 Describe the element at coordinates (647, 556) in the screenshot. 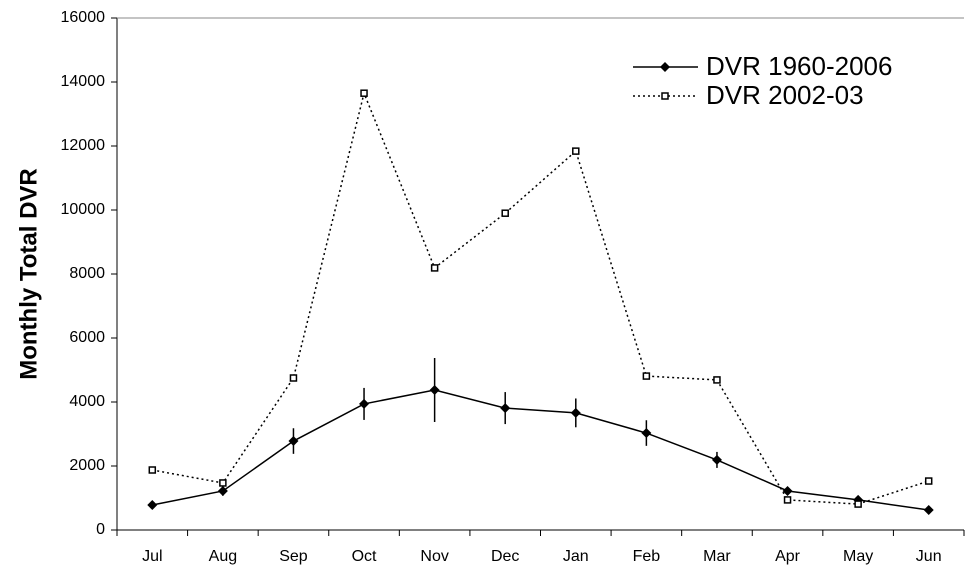

I see `x-tick-label: Feb` at that location.